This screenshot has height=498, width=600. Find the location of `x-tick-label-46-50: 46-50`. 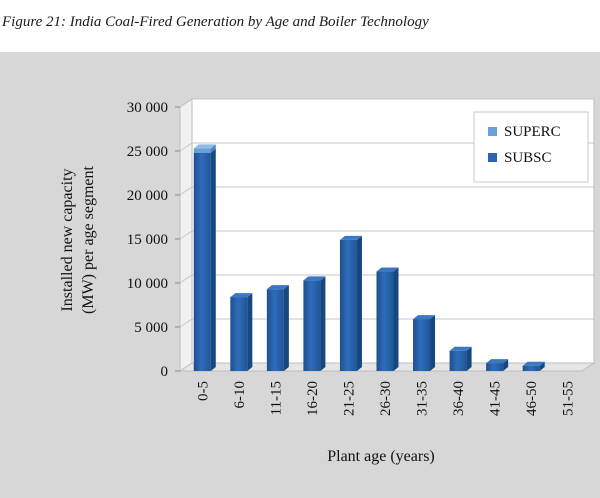

x-tick-label-46-50: 46-50 is located at coordinates (532, 398).